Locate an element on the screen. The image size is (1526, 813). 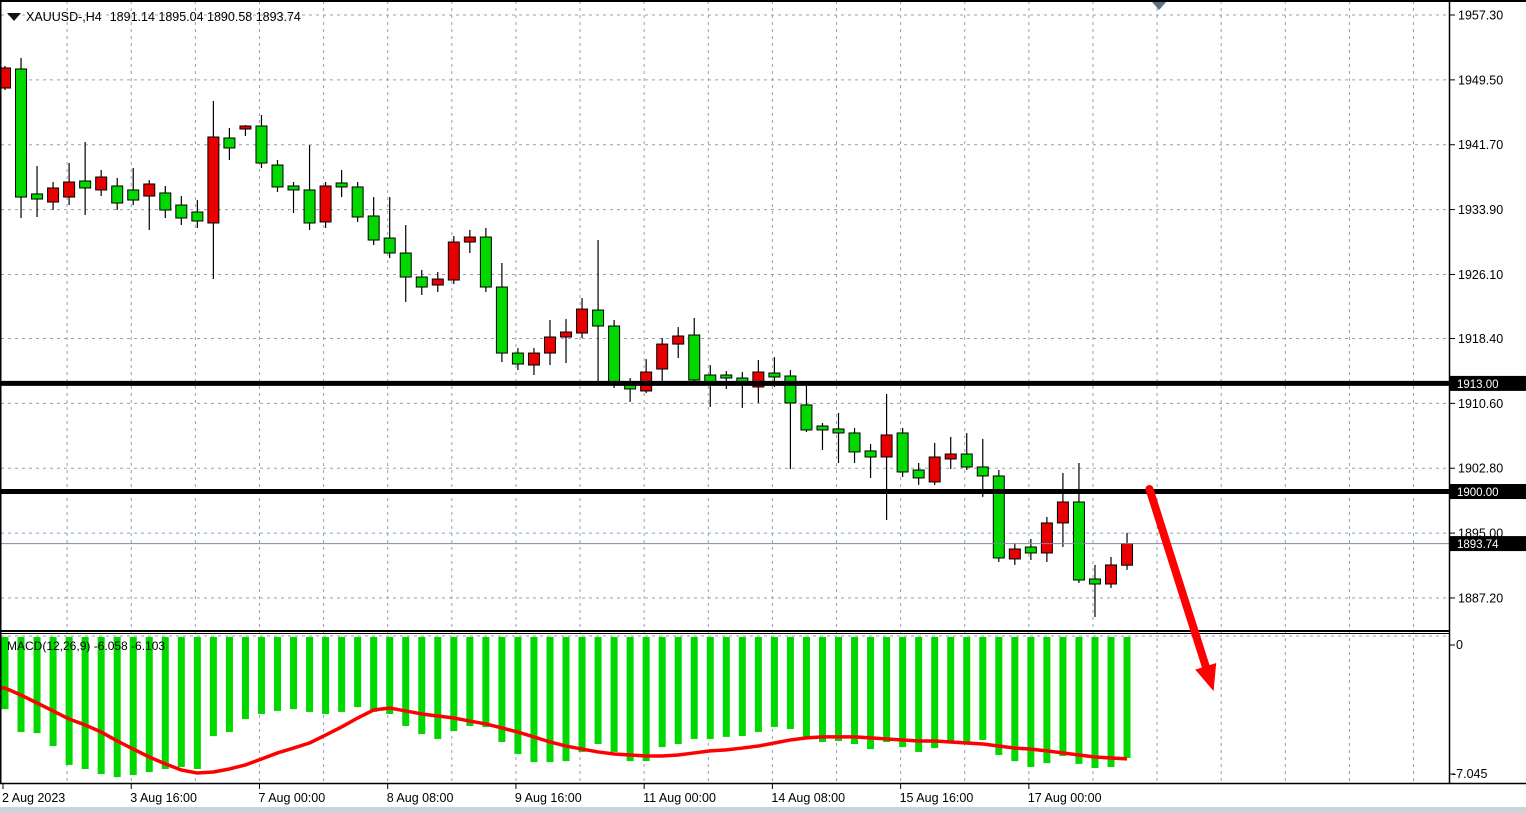
symbol-timeframe-label: XAUUSD-,H4 is located at coordinates (64, 17).